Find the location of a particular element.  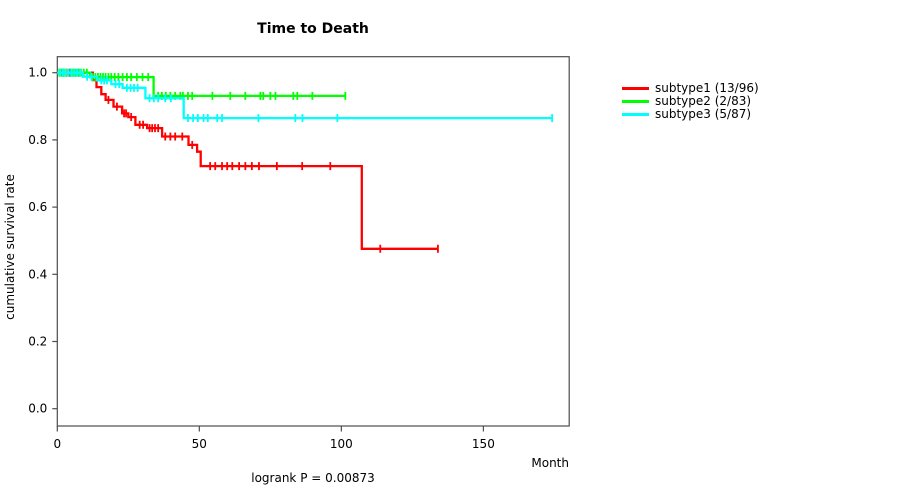

legend-label: subtype1 (13/96) is located at coordinates (707, 88).